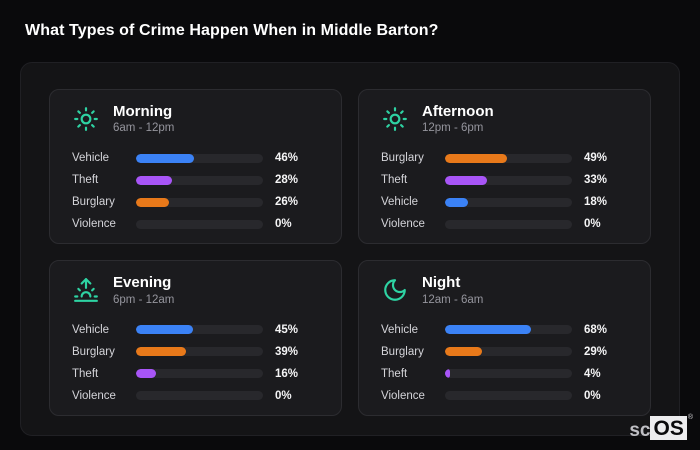 The image size is (700, 450). I want to click on crime-bar-row: Burglary 39%, so click(195, 352).